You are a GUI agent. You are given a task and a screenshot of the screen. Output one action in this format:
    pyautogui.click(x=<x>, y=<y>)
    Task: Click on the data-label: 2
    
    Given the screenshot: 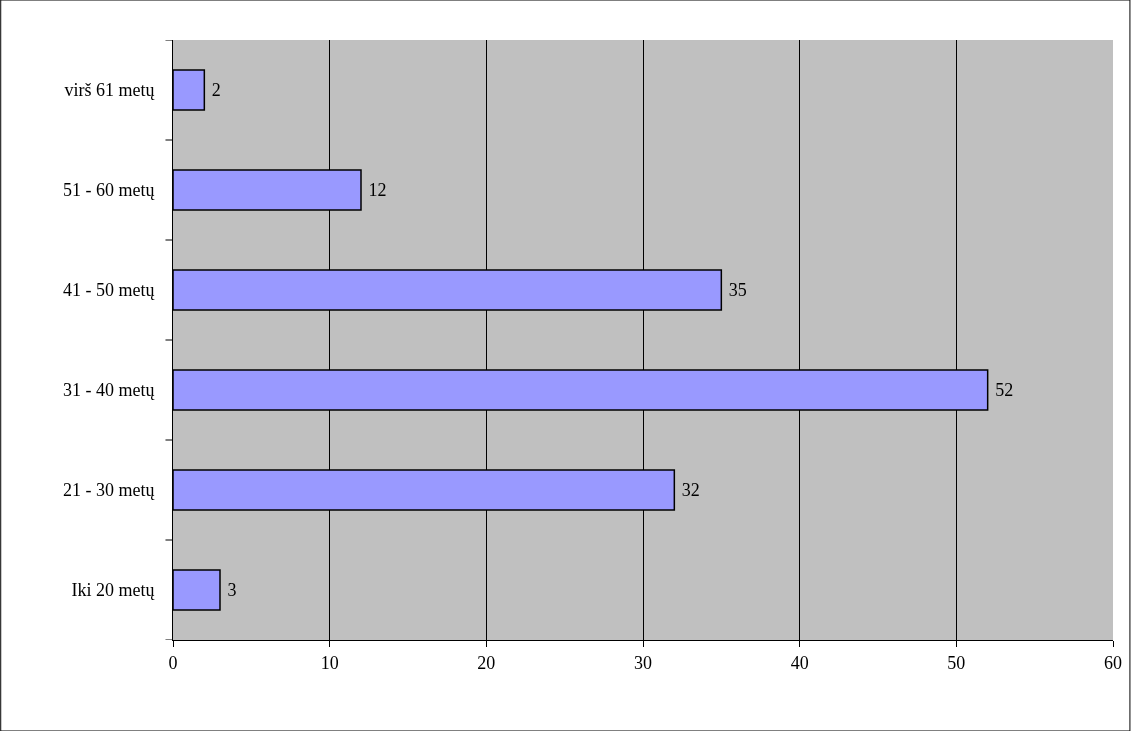 What is the action you would take?
    pyautogui.click(x=214, y=90)
    